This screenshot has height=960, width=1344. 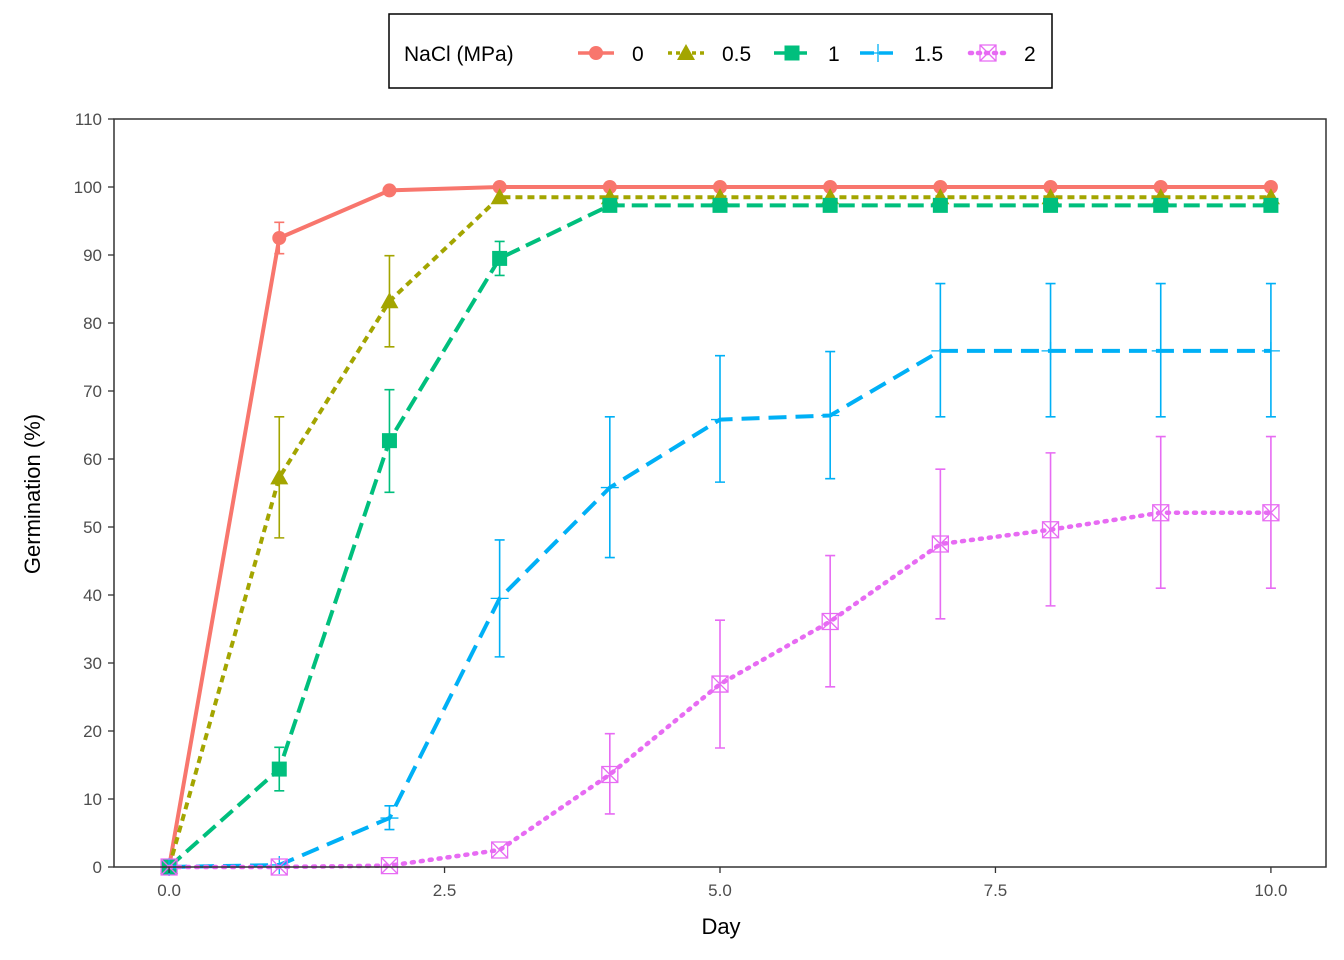 I want to click on legend-box, so click(x=720, y=51).